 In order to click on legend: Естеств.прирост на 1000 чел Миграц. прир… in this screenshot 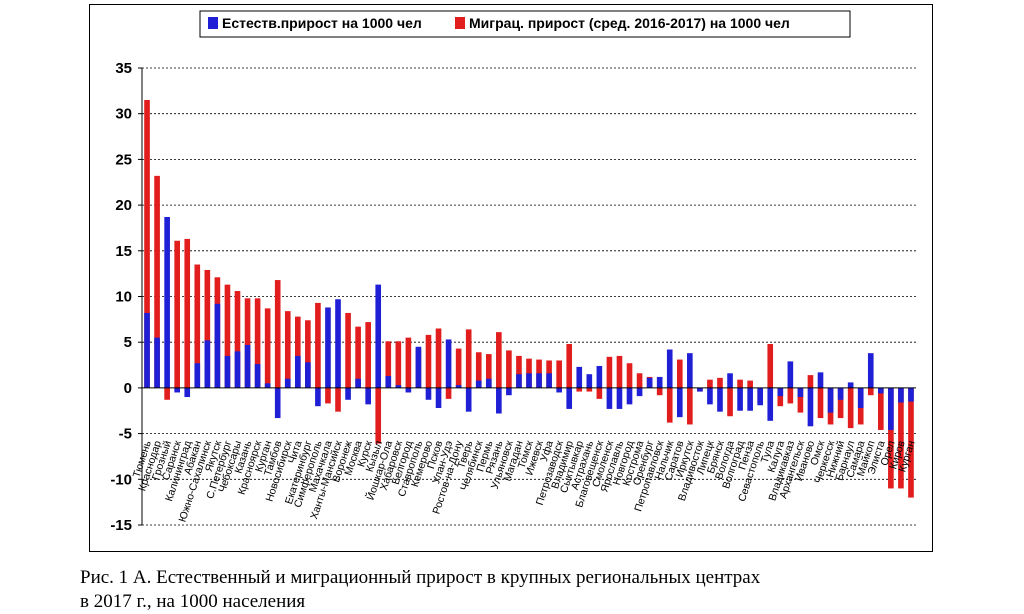, I will do `click(525, 24)`.